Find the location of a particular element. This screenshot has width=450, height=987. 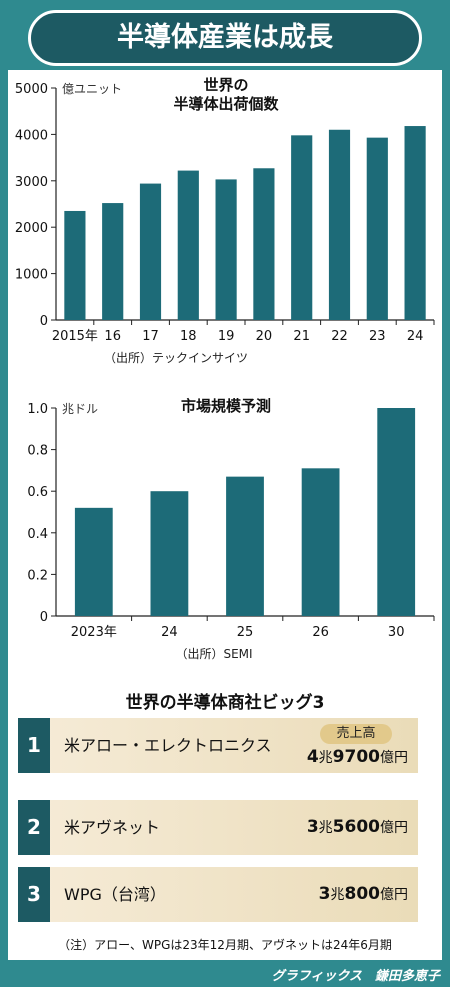

y-tick-label: 0.8 is located at coordinates (37, 451).